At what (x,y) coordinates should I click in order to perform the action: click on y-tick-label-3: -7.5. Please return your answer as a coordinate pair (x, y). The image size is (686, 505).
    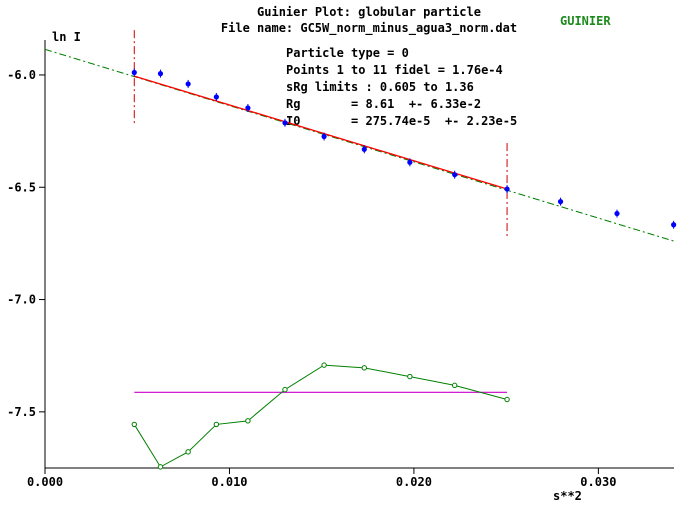
    Looking at the image, I should click on (21, 412).